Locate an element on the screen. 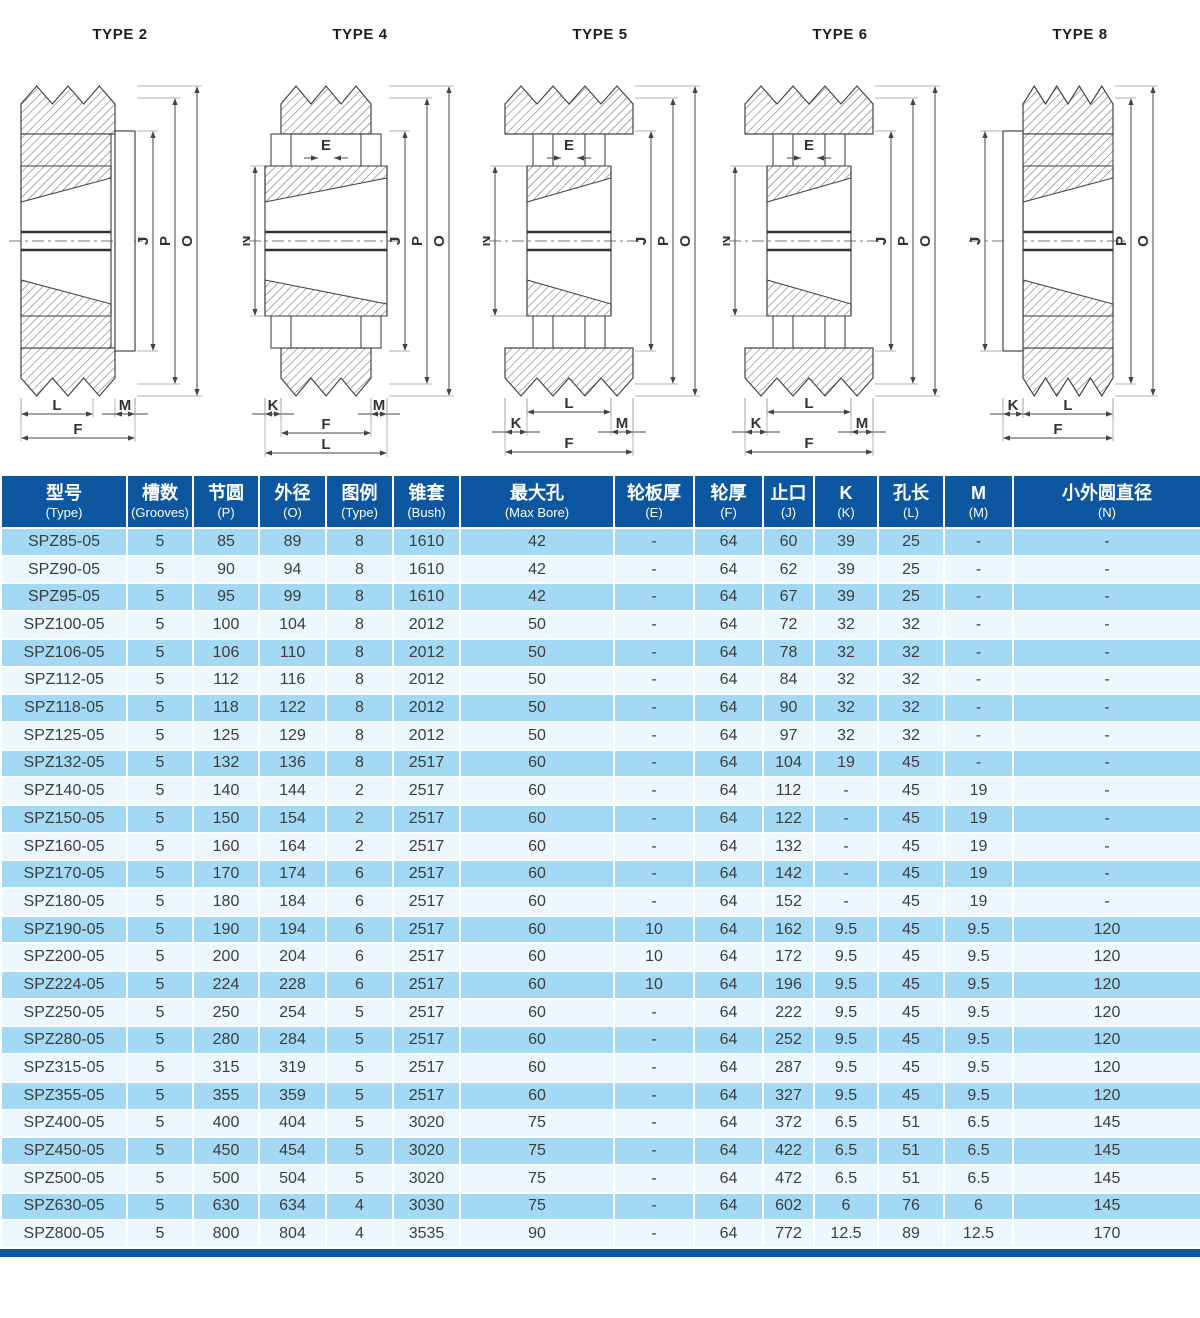 This screenshot has height=1318, width=1200. value-cell: 95 is located at coordinates (226, 597).